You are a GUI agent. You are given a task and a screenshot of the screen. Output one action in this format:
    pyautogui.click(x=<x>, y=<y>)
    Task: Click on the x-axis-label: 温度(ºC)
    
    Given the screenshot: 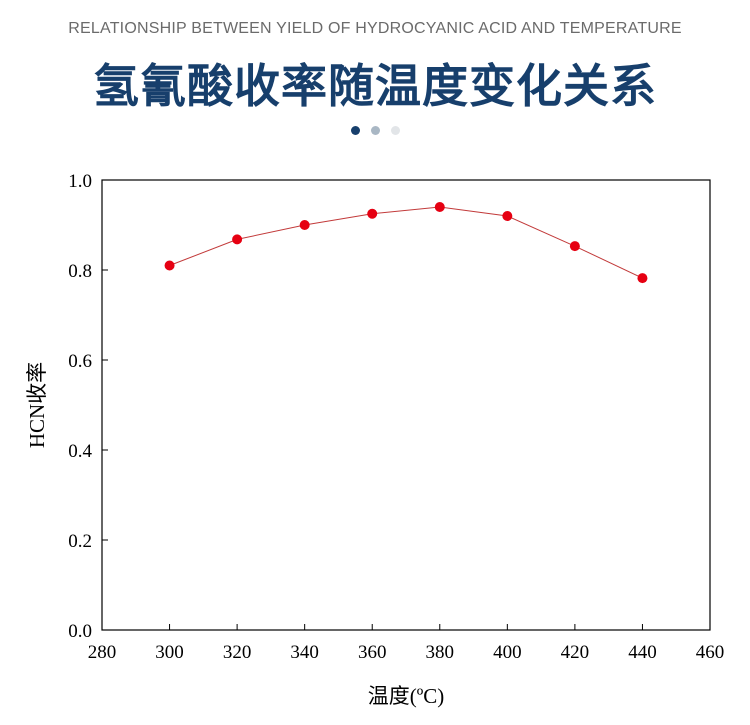 What is the action you would take?
    pyautogui.click(x=406, y=696)
    